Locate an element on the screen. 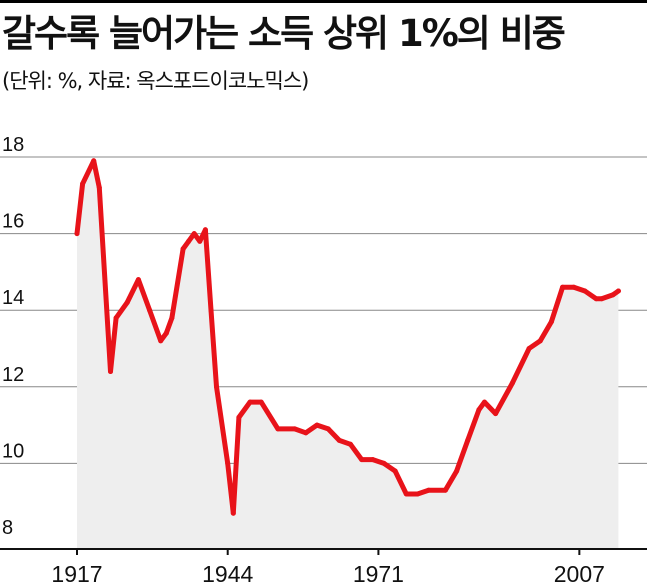 Image resolution: width=647 pixels, height=586 pixels. y-tick-label: 12 is located at coordinates (13, 375).